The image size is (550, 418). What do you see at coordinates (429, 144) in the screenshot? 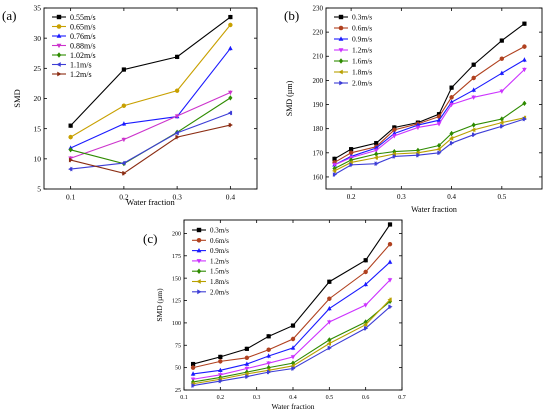
I see `series-1-8m-s` at bounding box center [429, 144].